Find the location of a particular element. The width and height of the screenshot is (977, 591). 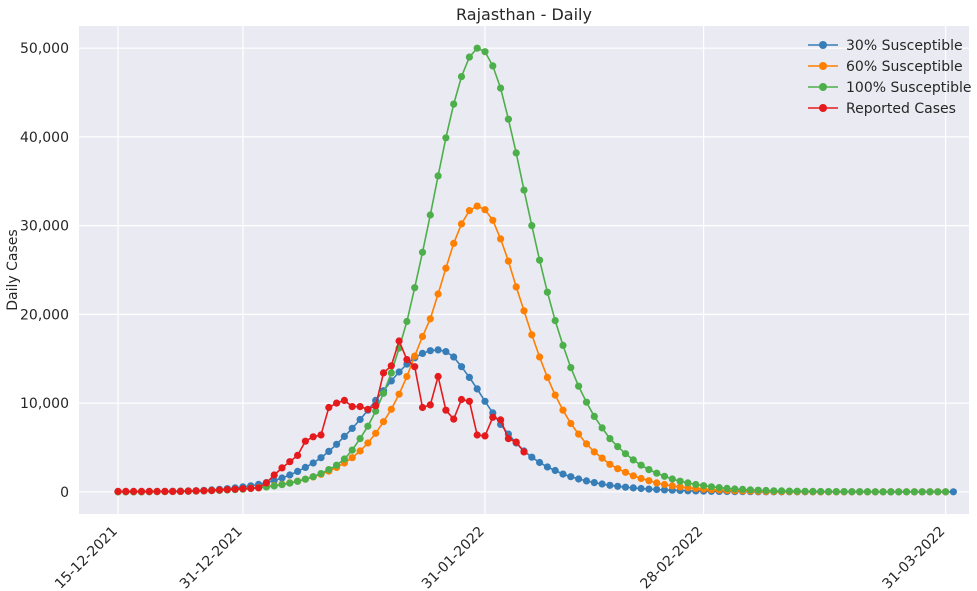

x-tick-label: 15-12-2021 is located at coordinates (86, 557).